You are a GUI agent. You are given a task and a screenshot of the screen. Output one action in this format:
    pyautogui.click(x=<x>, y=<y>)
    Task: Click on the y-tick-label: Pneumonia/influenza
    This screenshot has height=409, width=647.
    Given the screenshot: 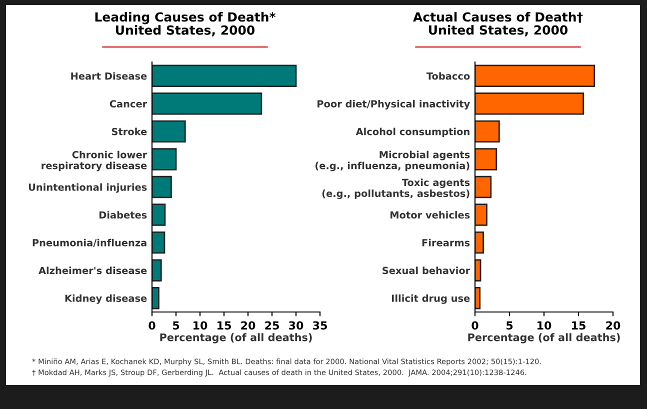 What is the action you would take?
    pyautogui.click(x=89, y=243)
    